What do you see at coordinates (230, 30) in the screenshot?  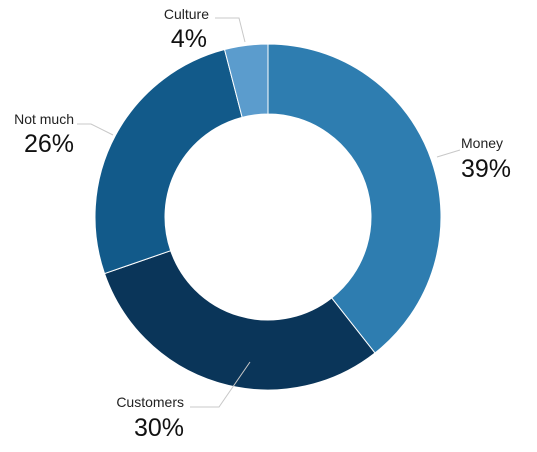 I see `leader-line-culture` at bounding box center [230, 30].